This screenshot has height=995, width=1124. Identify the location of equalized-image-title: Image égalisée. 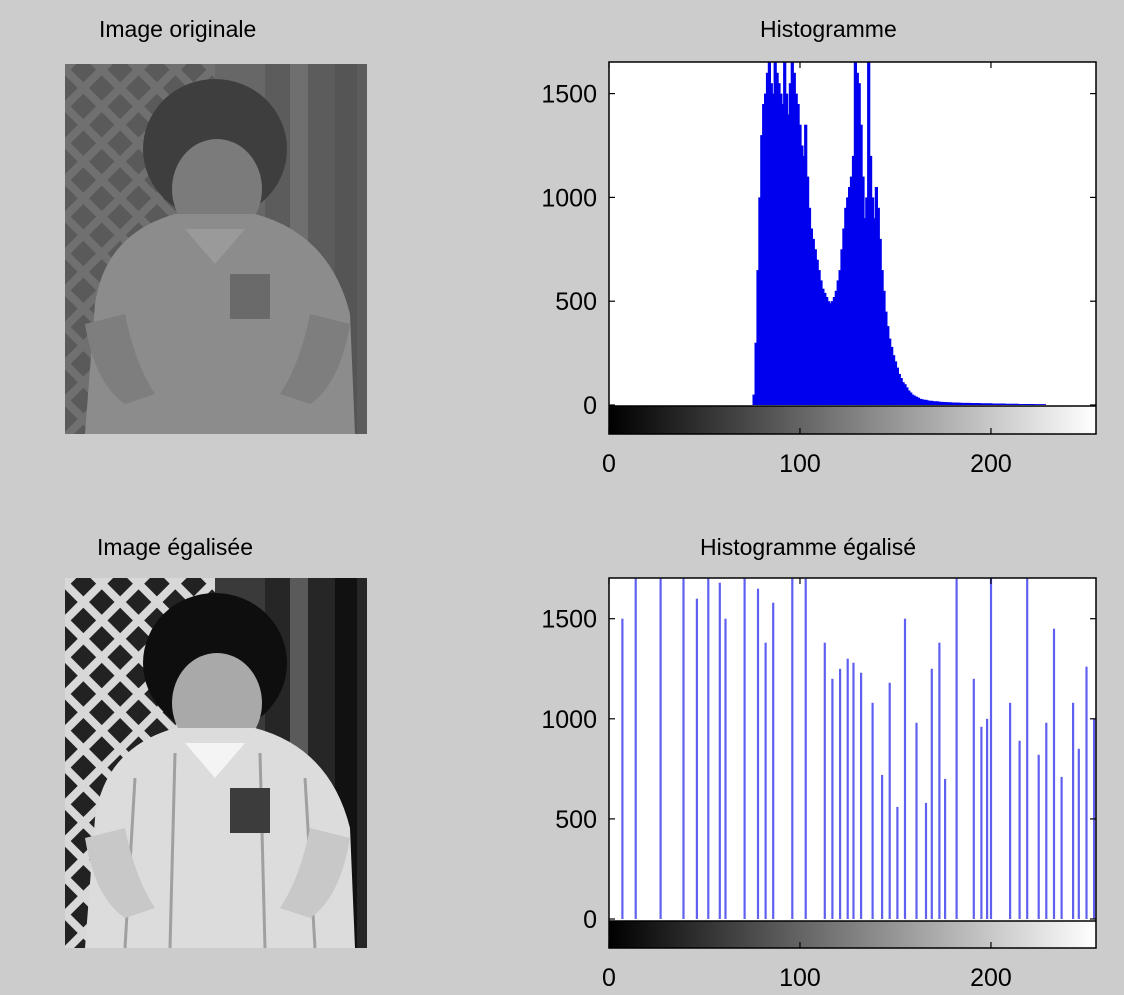
(175, 547).